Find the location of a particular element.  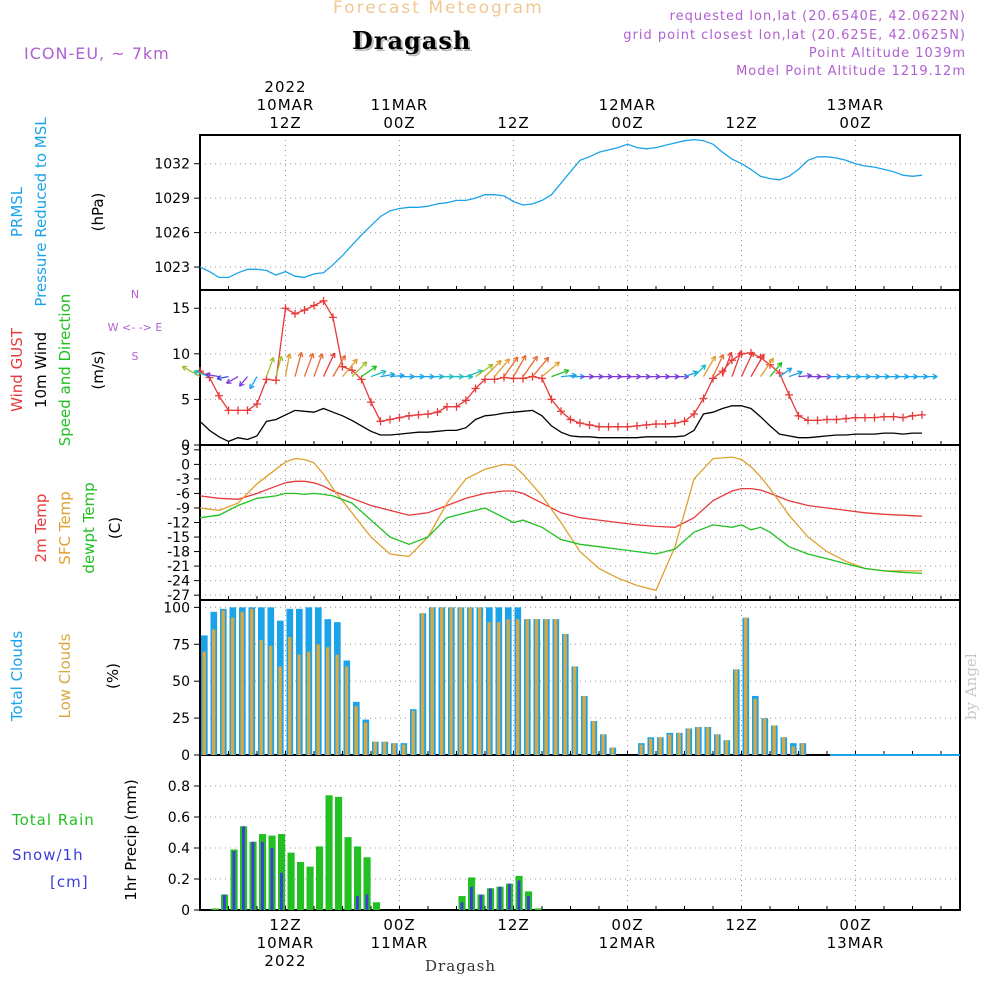

wind-speed-dir-label: Speed and Direction is located at coordinates (65, 370).